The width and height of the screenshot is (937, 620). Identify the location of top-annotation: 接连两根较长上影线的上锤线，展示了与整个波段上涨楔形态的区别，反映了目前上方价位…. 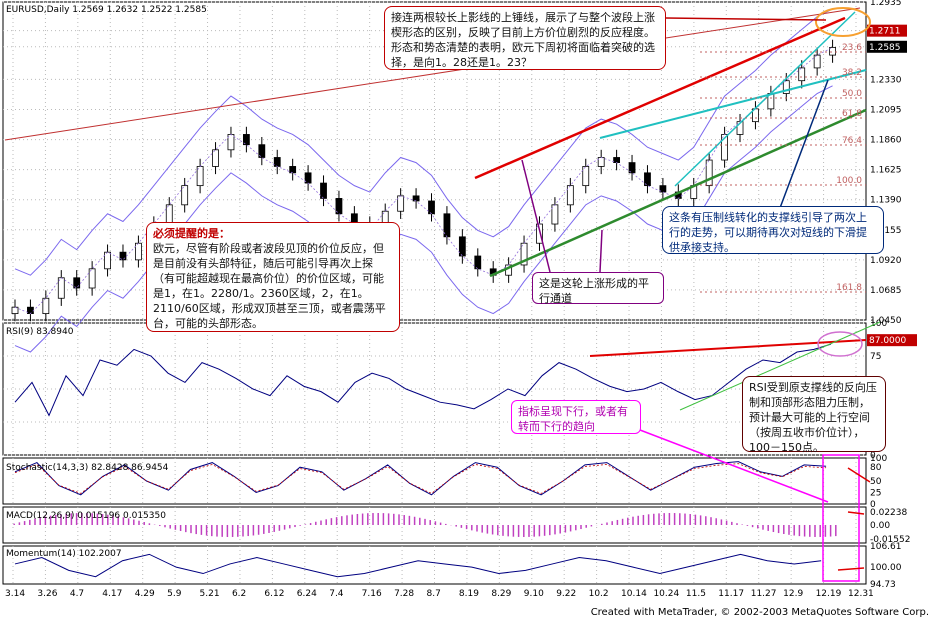
(525, 38).